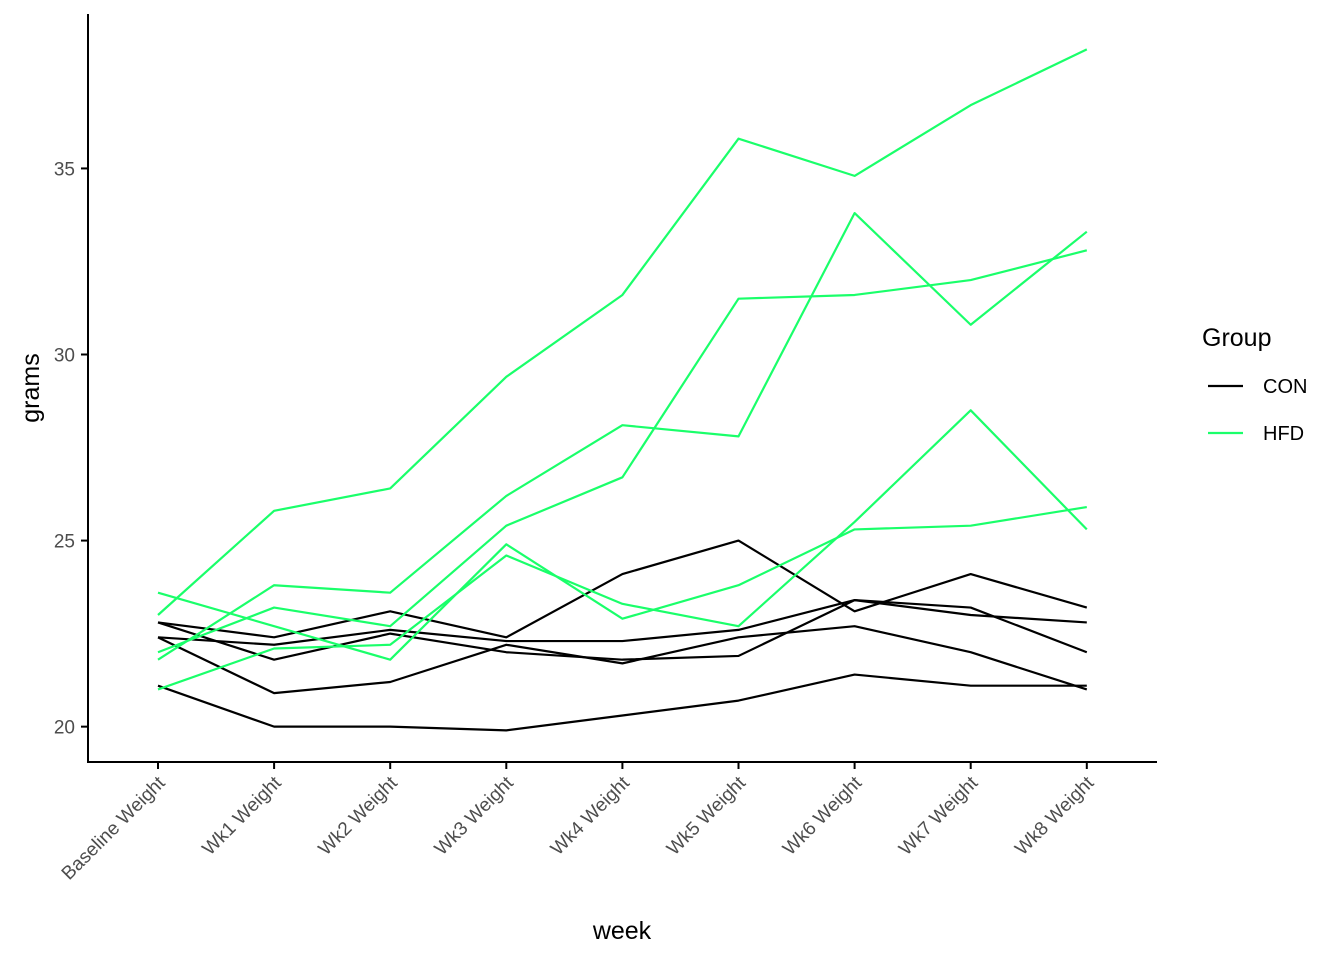 This screenshot has width=1344, height=960. Describe the element at coordinates (622, 931) in the screenshot. I see `x-axis-title: week` at that location.